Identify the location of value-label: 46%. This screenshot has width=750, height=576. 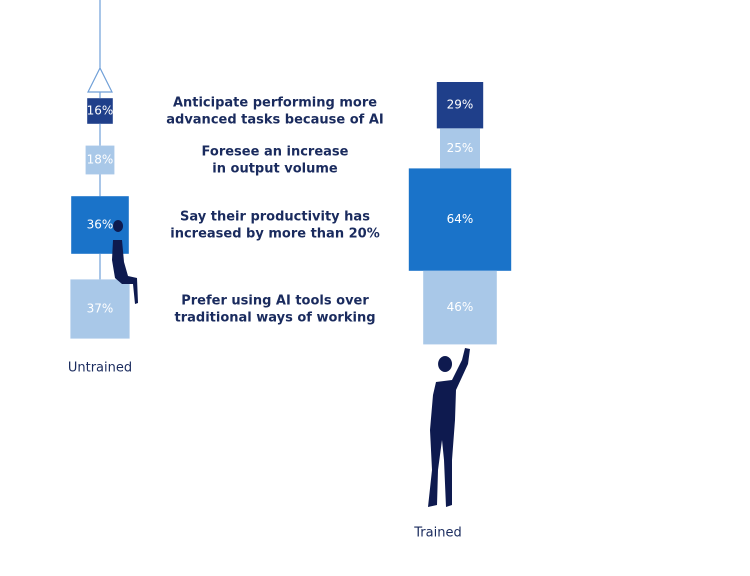
(460, 307).